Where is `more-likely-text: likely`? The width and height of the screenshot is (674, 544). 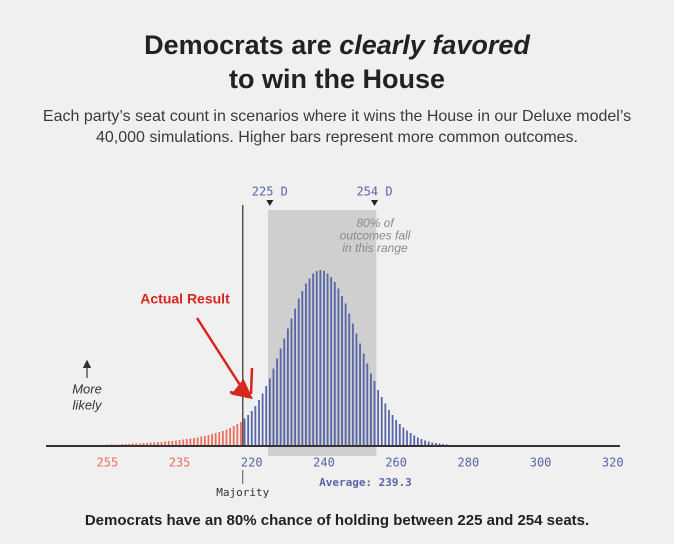
more-likely-text: likely is located at coordinates (88, 404).